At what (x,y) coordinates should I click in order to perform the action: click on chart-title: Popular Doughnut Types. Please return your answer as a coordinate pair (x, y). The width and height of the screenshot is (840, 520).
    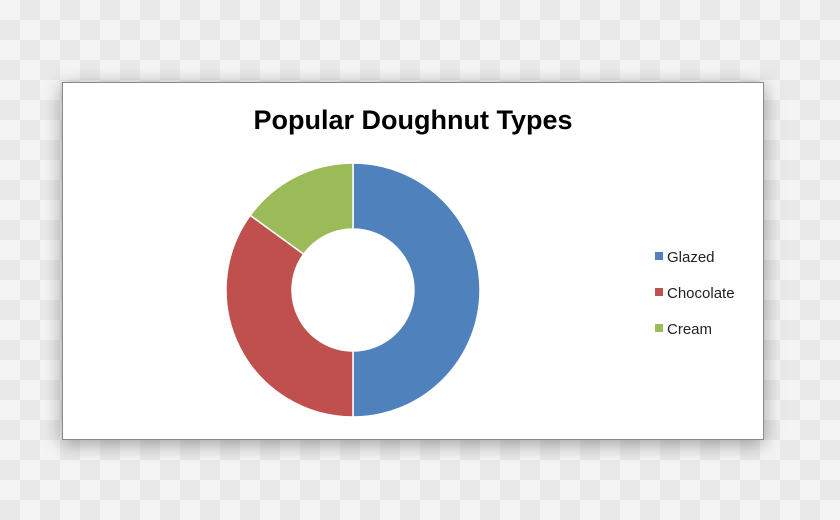
    Looking at the image, I should click on (413, 120).